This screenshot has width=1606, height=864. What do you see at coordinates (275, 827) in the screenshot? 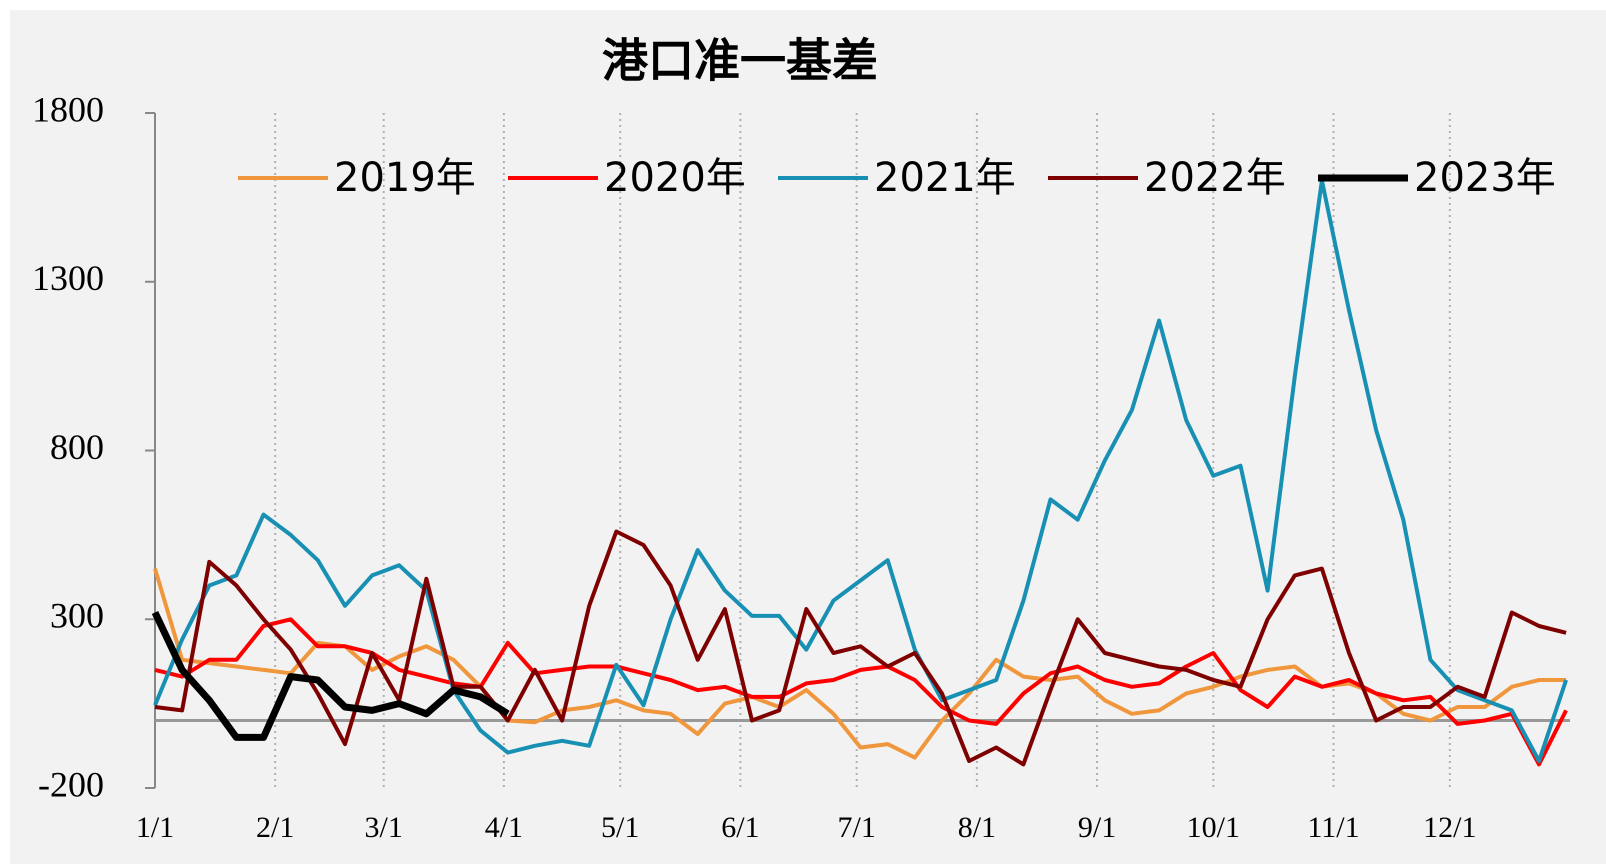
I see `x-tick-label: 2/1` at bounding box center [275, 827].